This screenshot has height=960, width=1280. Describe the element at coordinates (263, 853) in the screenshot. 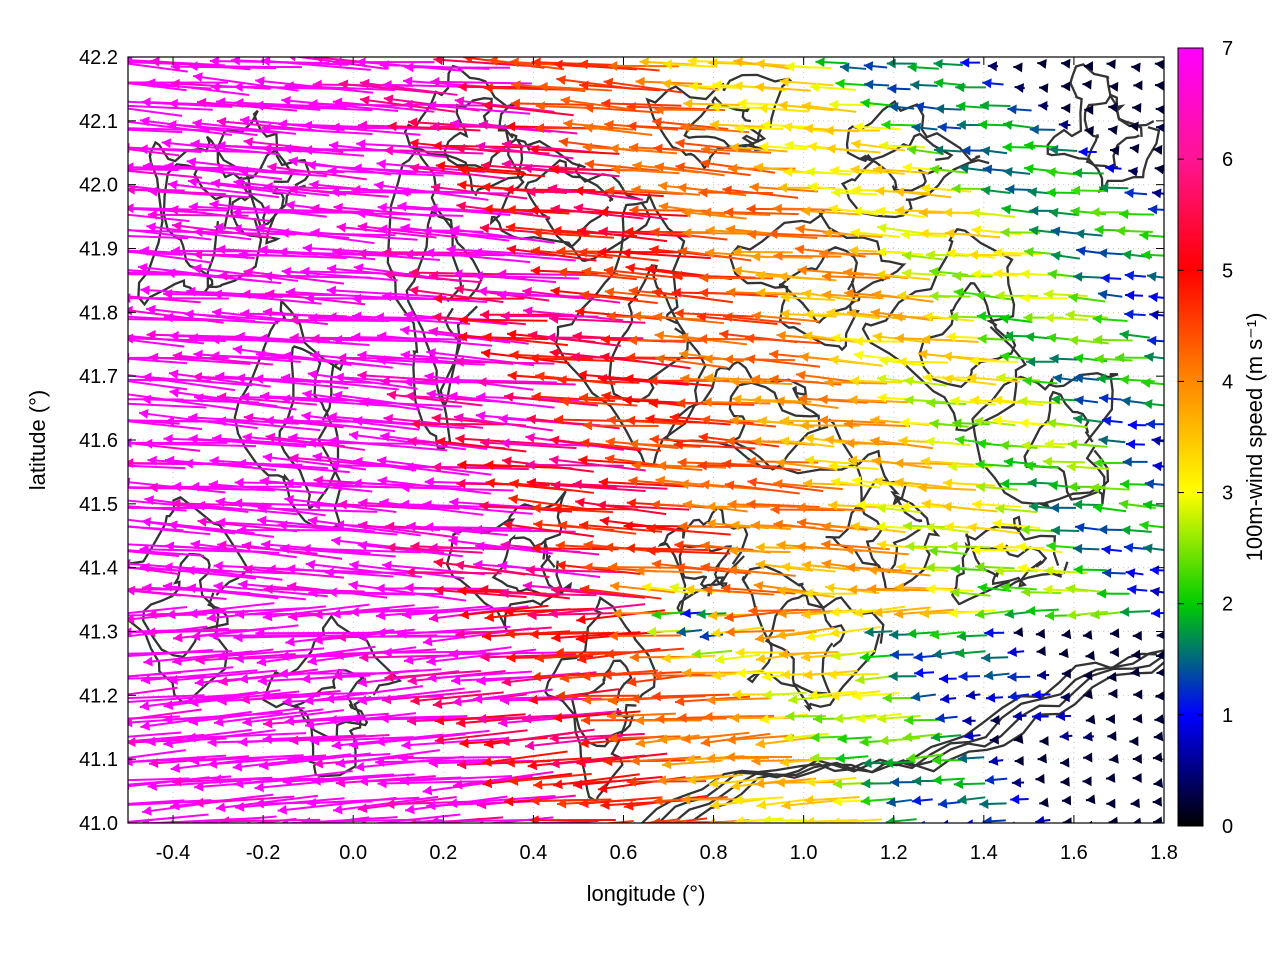

I see `x-tick-label: -0.2` at that location.